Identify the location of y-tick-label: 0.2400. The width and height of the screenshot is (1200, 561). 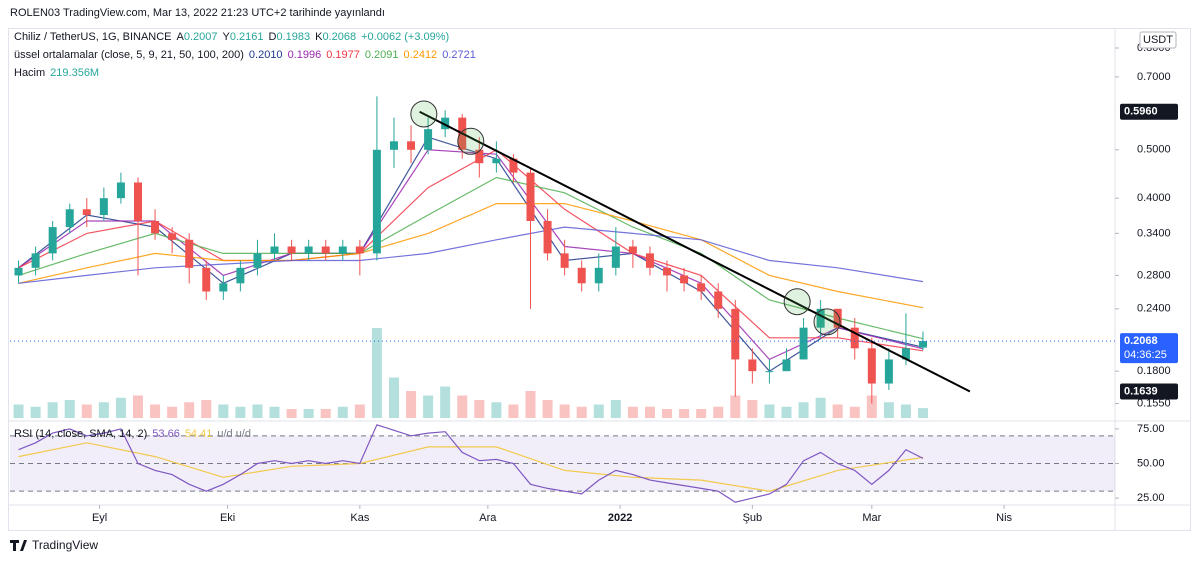
(1154, 309).